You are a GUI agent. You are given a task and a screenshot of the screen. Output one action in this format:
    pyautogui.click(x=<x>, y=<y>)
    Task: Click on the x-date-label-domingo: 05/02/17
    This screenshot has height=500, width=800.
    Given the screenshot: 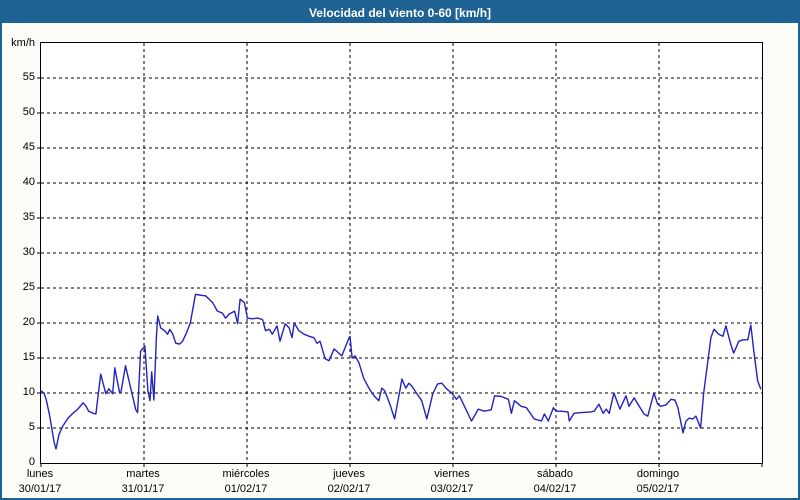 What is the action you would take?
    pyautogui.click(x=658, y=489)
    